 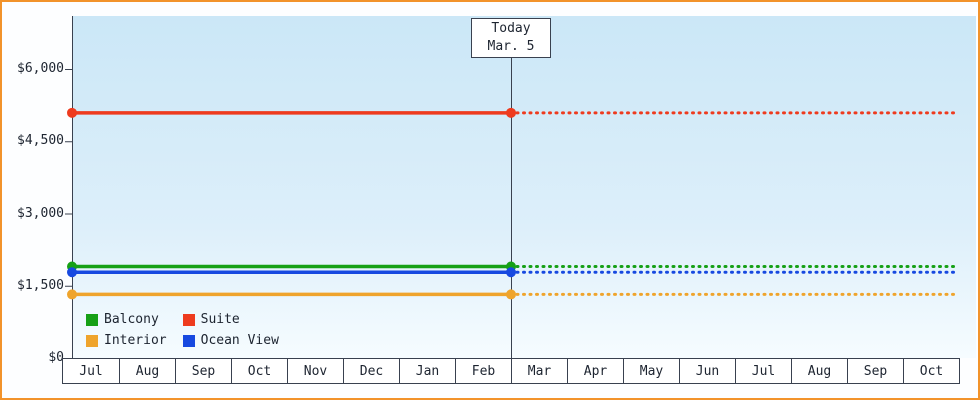 What do you see at coordinates (72, 294) in the screenshot?
I see `series-marker-start-interior` at bounding box center [72, 294].